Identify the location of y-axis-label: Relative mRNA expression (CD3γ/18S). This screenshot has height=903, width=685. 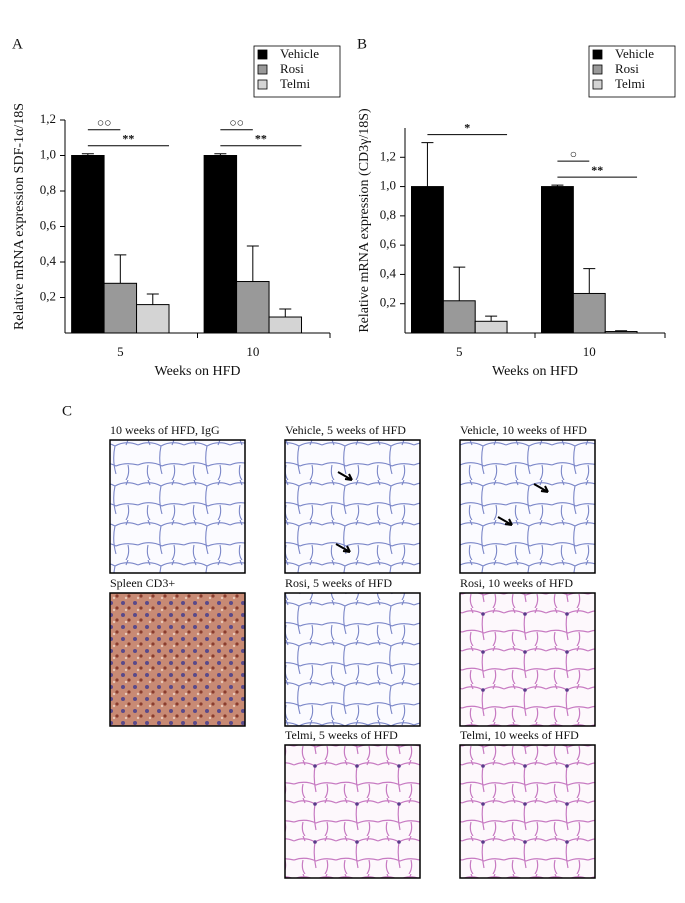
(364, 220).